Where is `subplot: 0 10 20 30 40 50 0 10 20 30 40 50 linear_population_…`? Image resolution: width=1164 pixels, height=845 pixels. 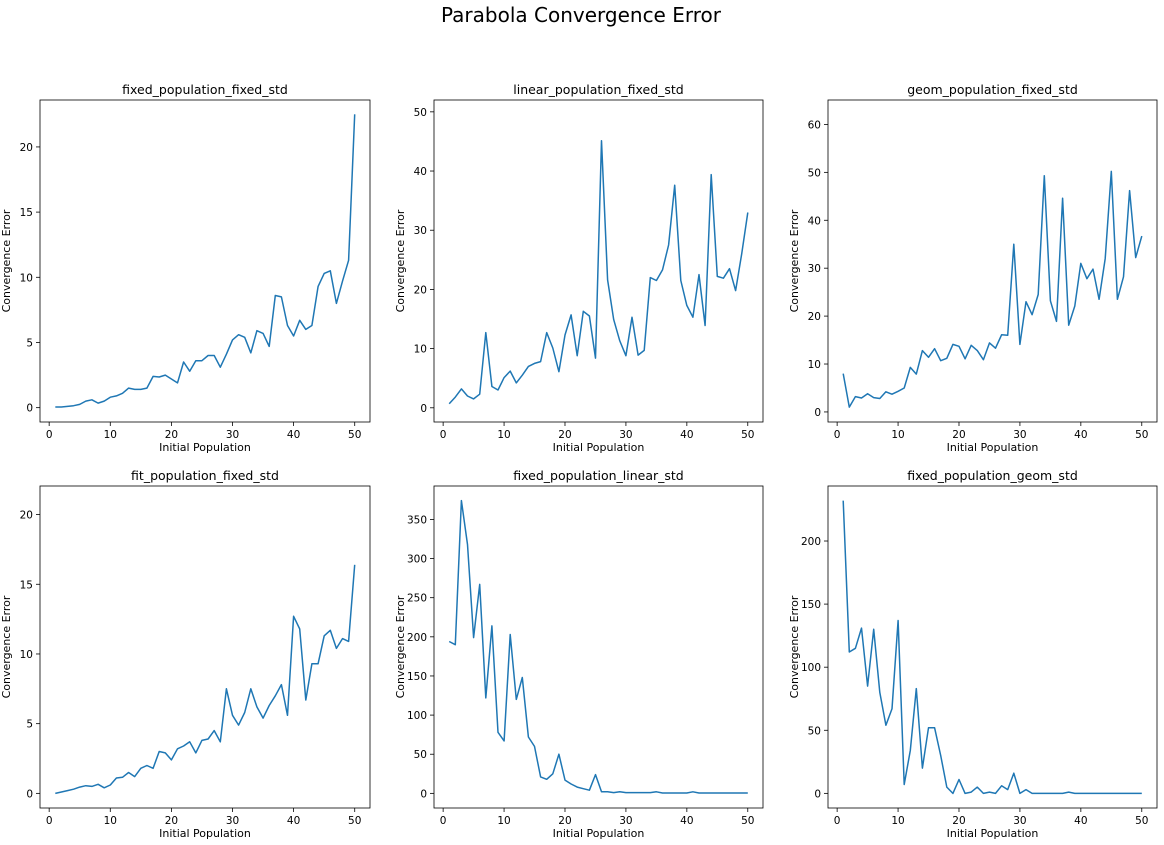
subplot: 0 10 20 30 40 50 0 10 20 30 40 50 linear_population_… is located at coordinates (579, 268).